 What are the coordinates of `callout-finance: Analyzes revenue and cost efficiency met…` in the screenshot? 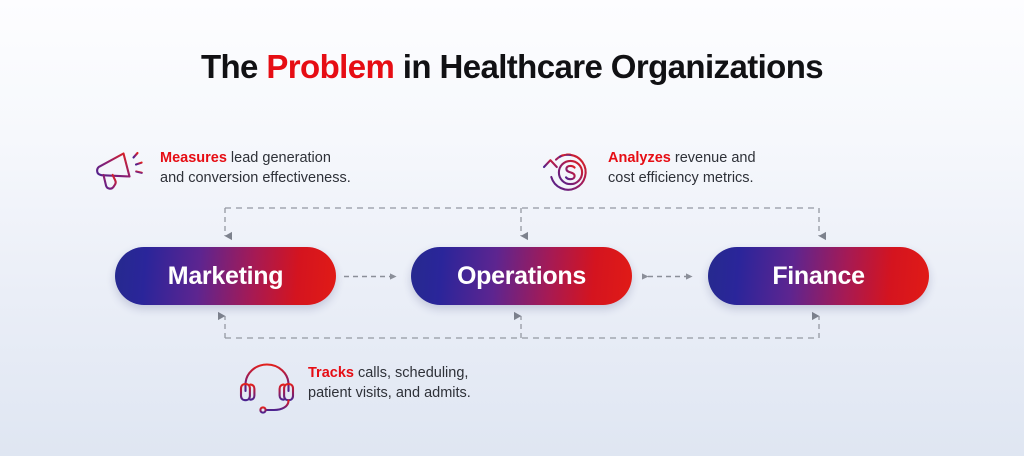 It's located at (647, 172).